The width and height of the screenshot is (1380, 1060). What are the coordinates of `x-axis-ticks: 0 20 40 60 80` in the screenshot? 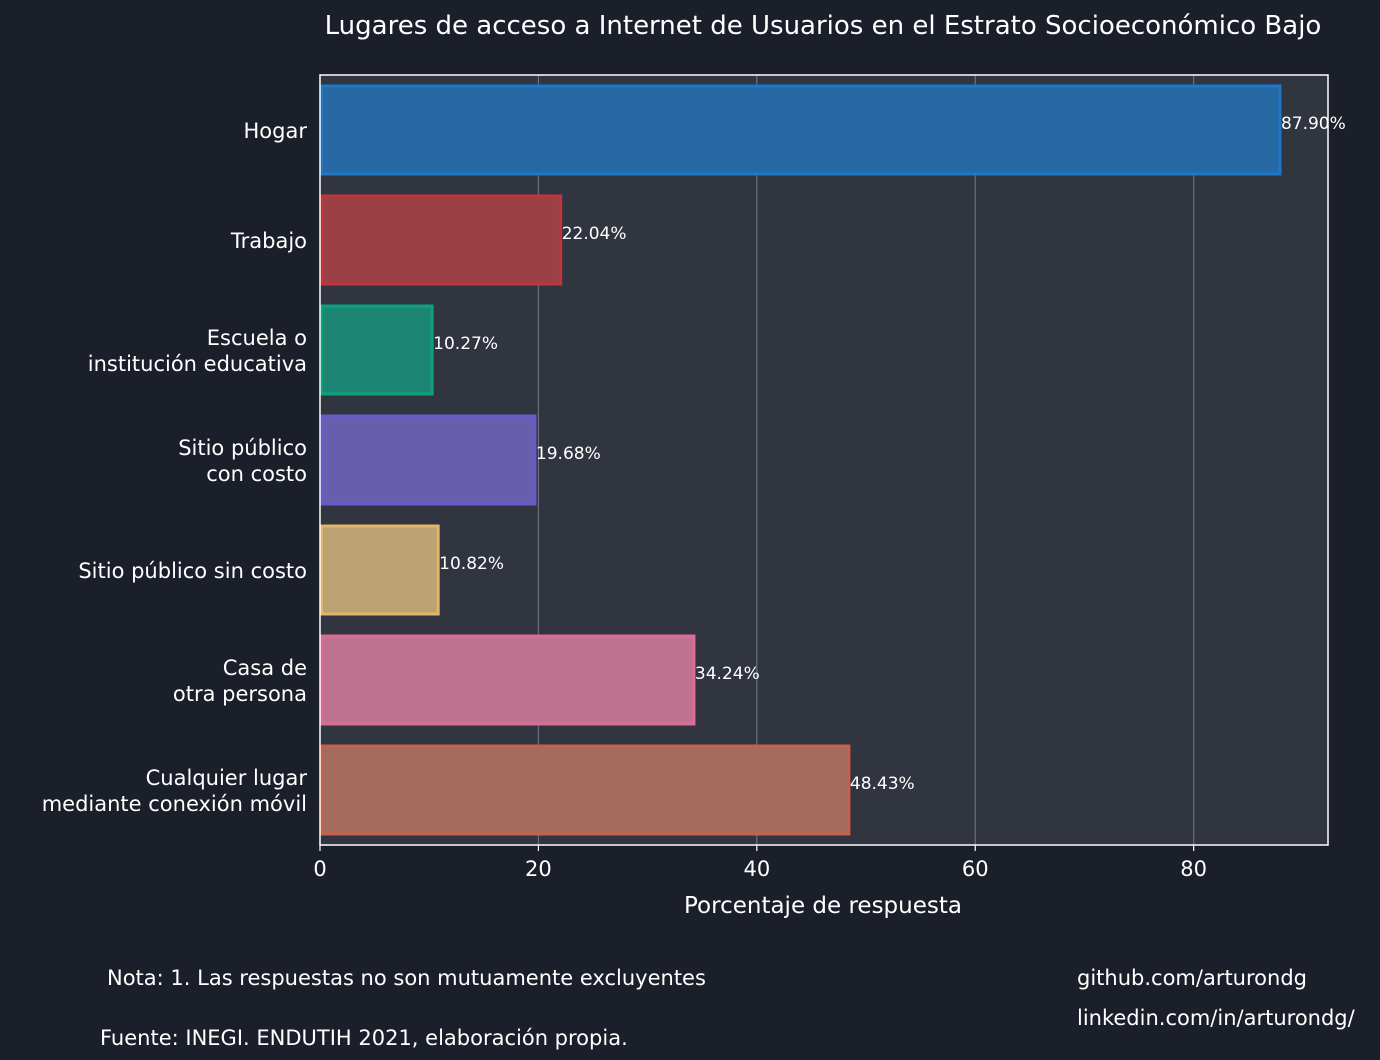 It's located at (760, 863).